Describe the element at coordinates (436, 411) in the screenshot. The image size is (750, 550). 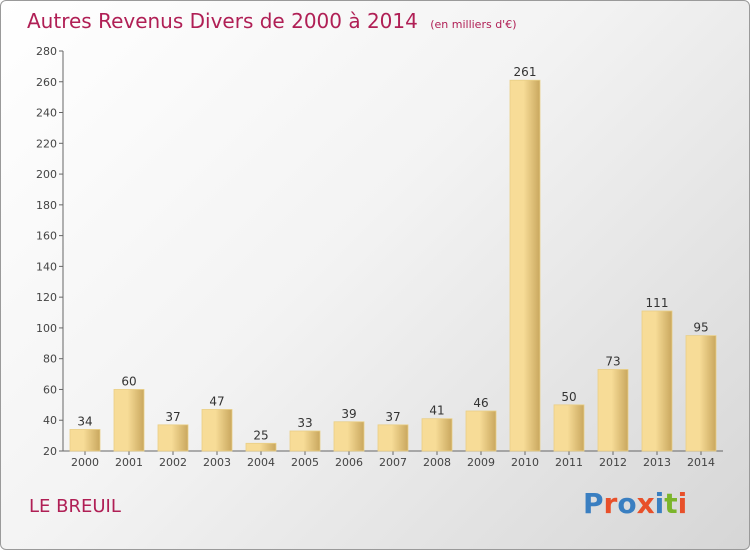
I see `data-label-2008: 41` at that location.